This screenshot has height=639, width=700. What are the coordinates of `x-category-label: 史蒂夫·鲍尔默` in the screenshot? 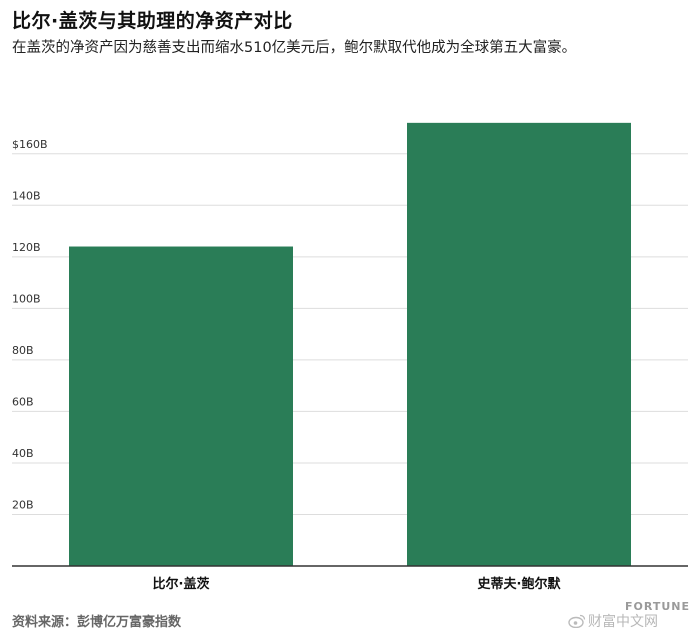 It's located at (520, 584).